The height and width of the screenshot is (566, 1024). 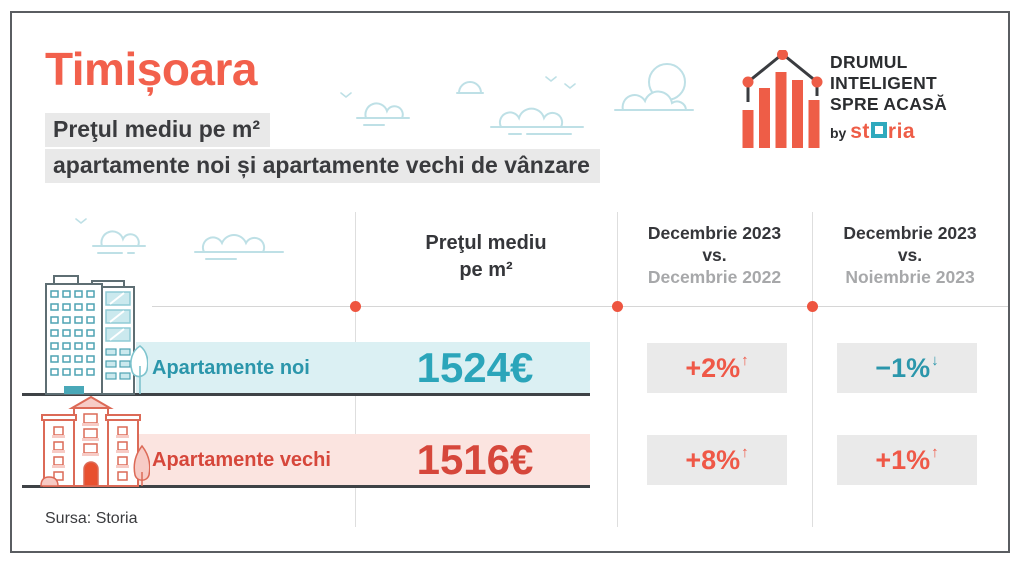 What do you see at coordinates (878, 130) in the screenshot?
I see `storia-square-o-icon` at bounding box center [878, 130].